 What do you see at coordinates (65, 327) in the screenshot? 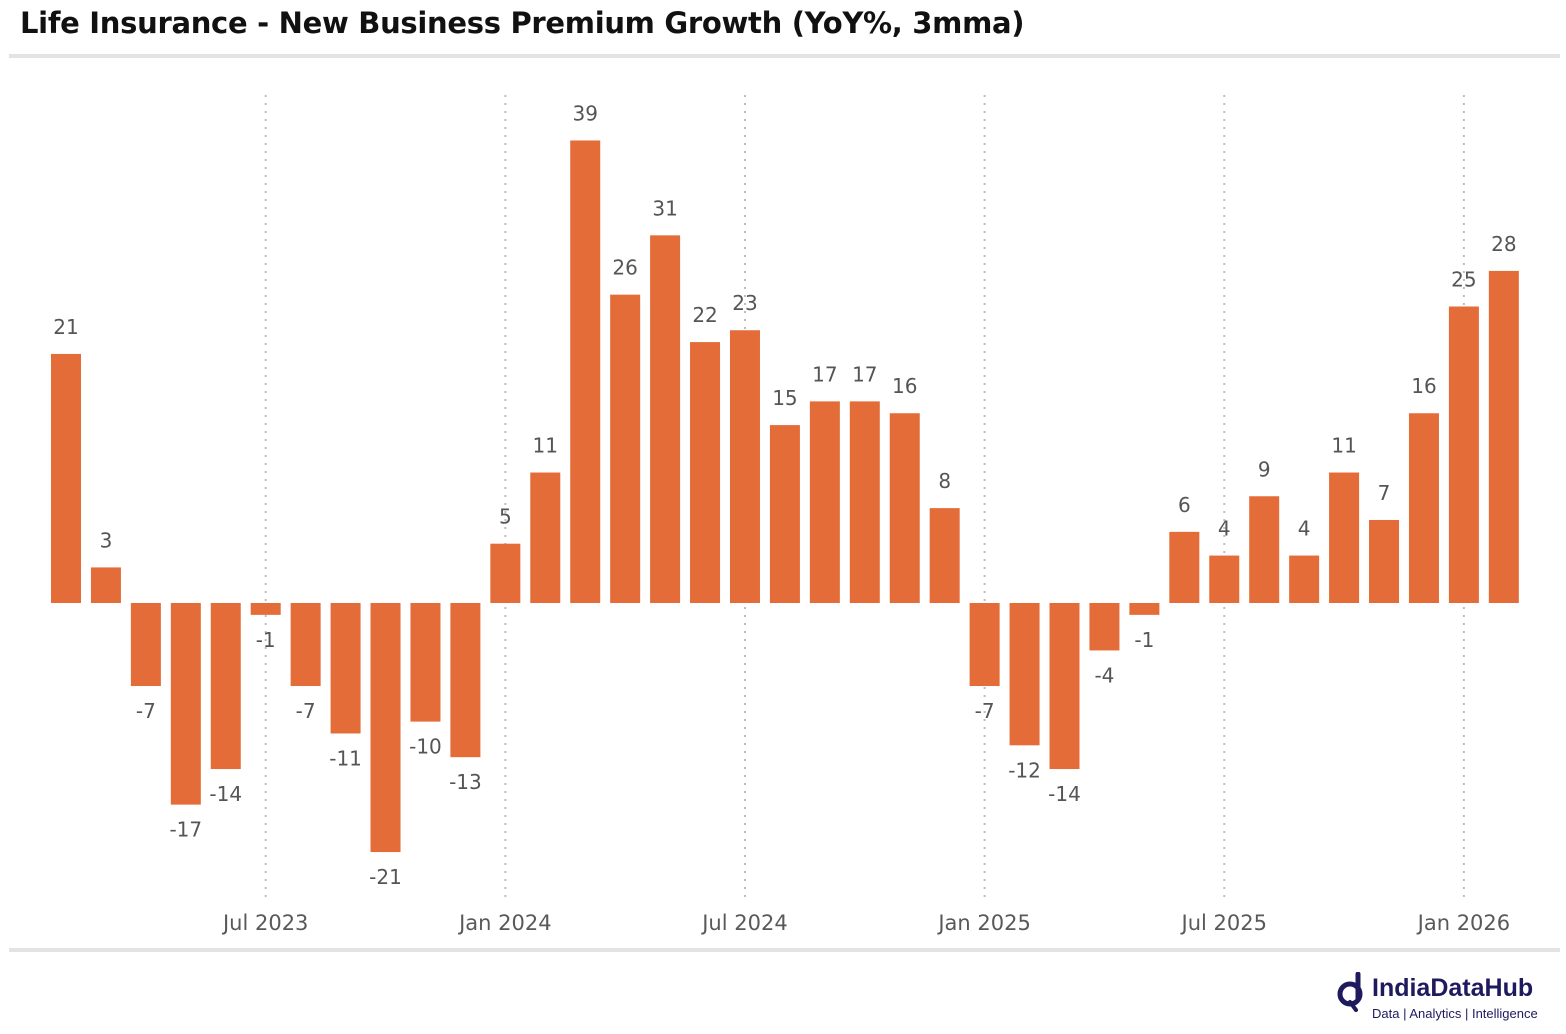
I see `data-label: 21` at bounding box center [65, 327].